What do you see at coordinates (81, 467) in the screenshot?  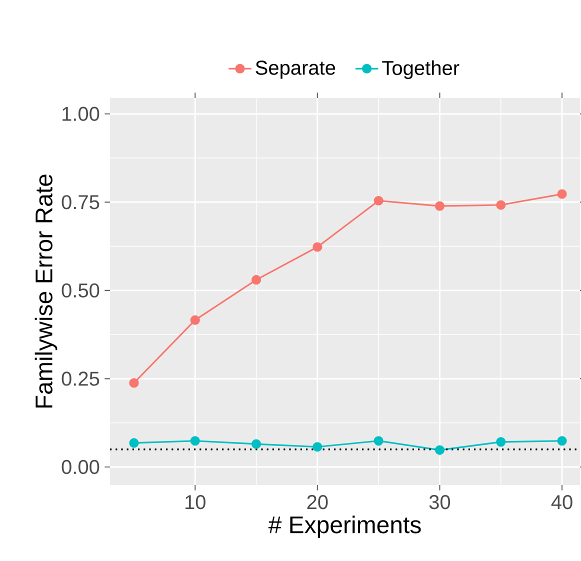 I see `y-tick-label: 0.00` at bounding box center [81, 467].